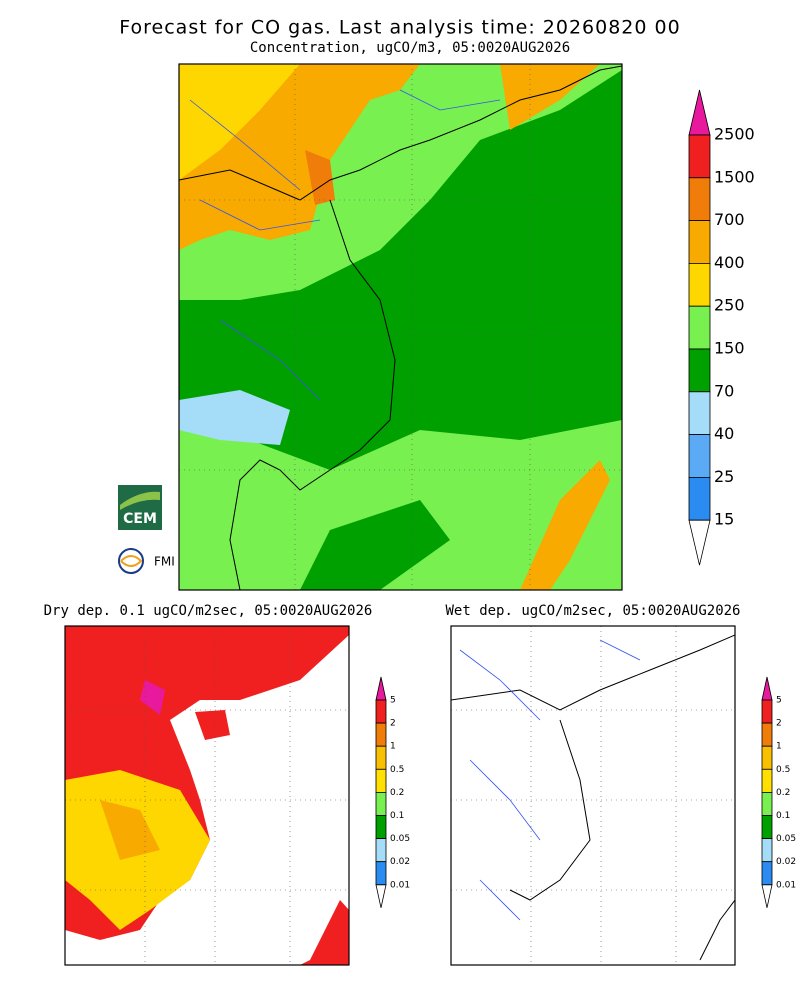 The height and width of the screenshot is (1000, 800). I want to click on panel-title: Concentration, ugCO/m3, 05:0020AUG2026, so click(410, 48).